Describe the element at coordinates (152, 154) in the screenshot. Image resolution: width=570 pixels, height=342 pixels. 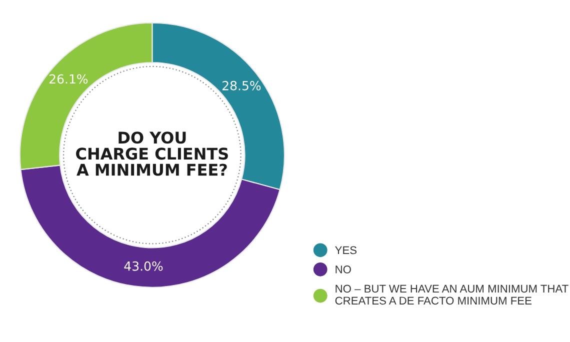
I see `text: DO YOU CHARGE CLIENTS A MINIMUM FEE?` at that location.